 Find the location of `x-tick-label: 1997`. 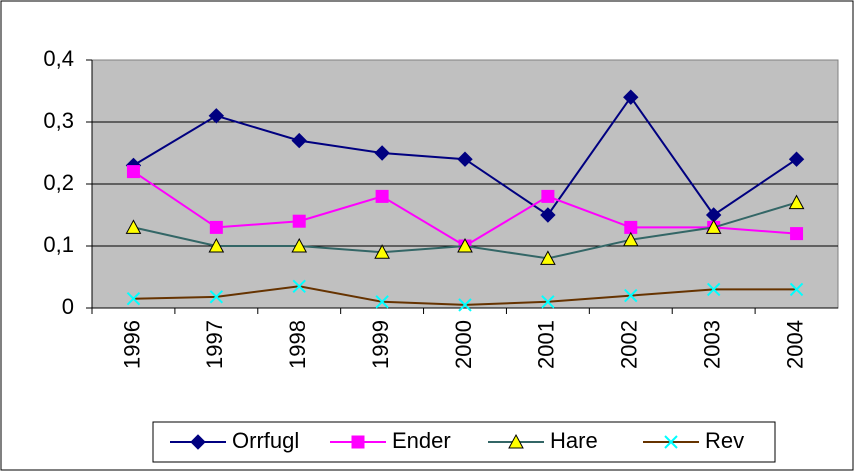

x-tick-label: 1997 is located at coordinates (214, 344).